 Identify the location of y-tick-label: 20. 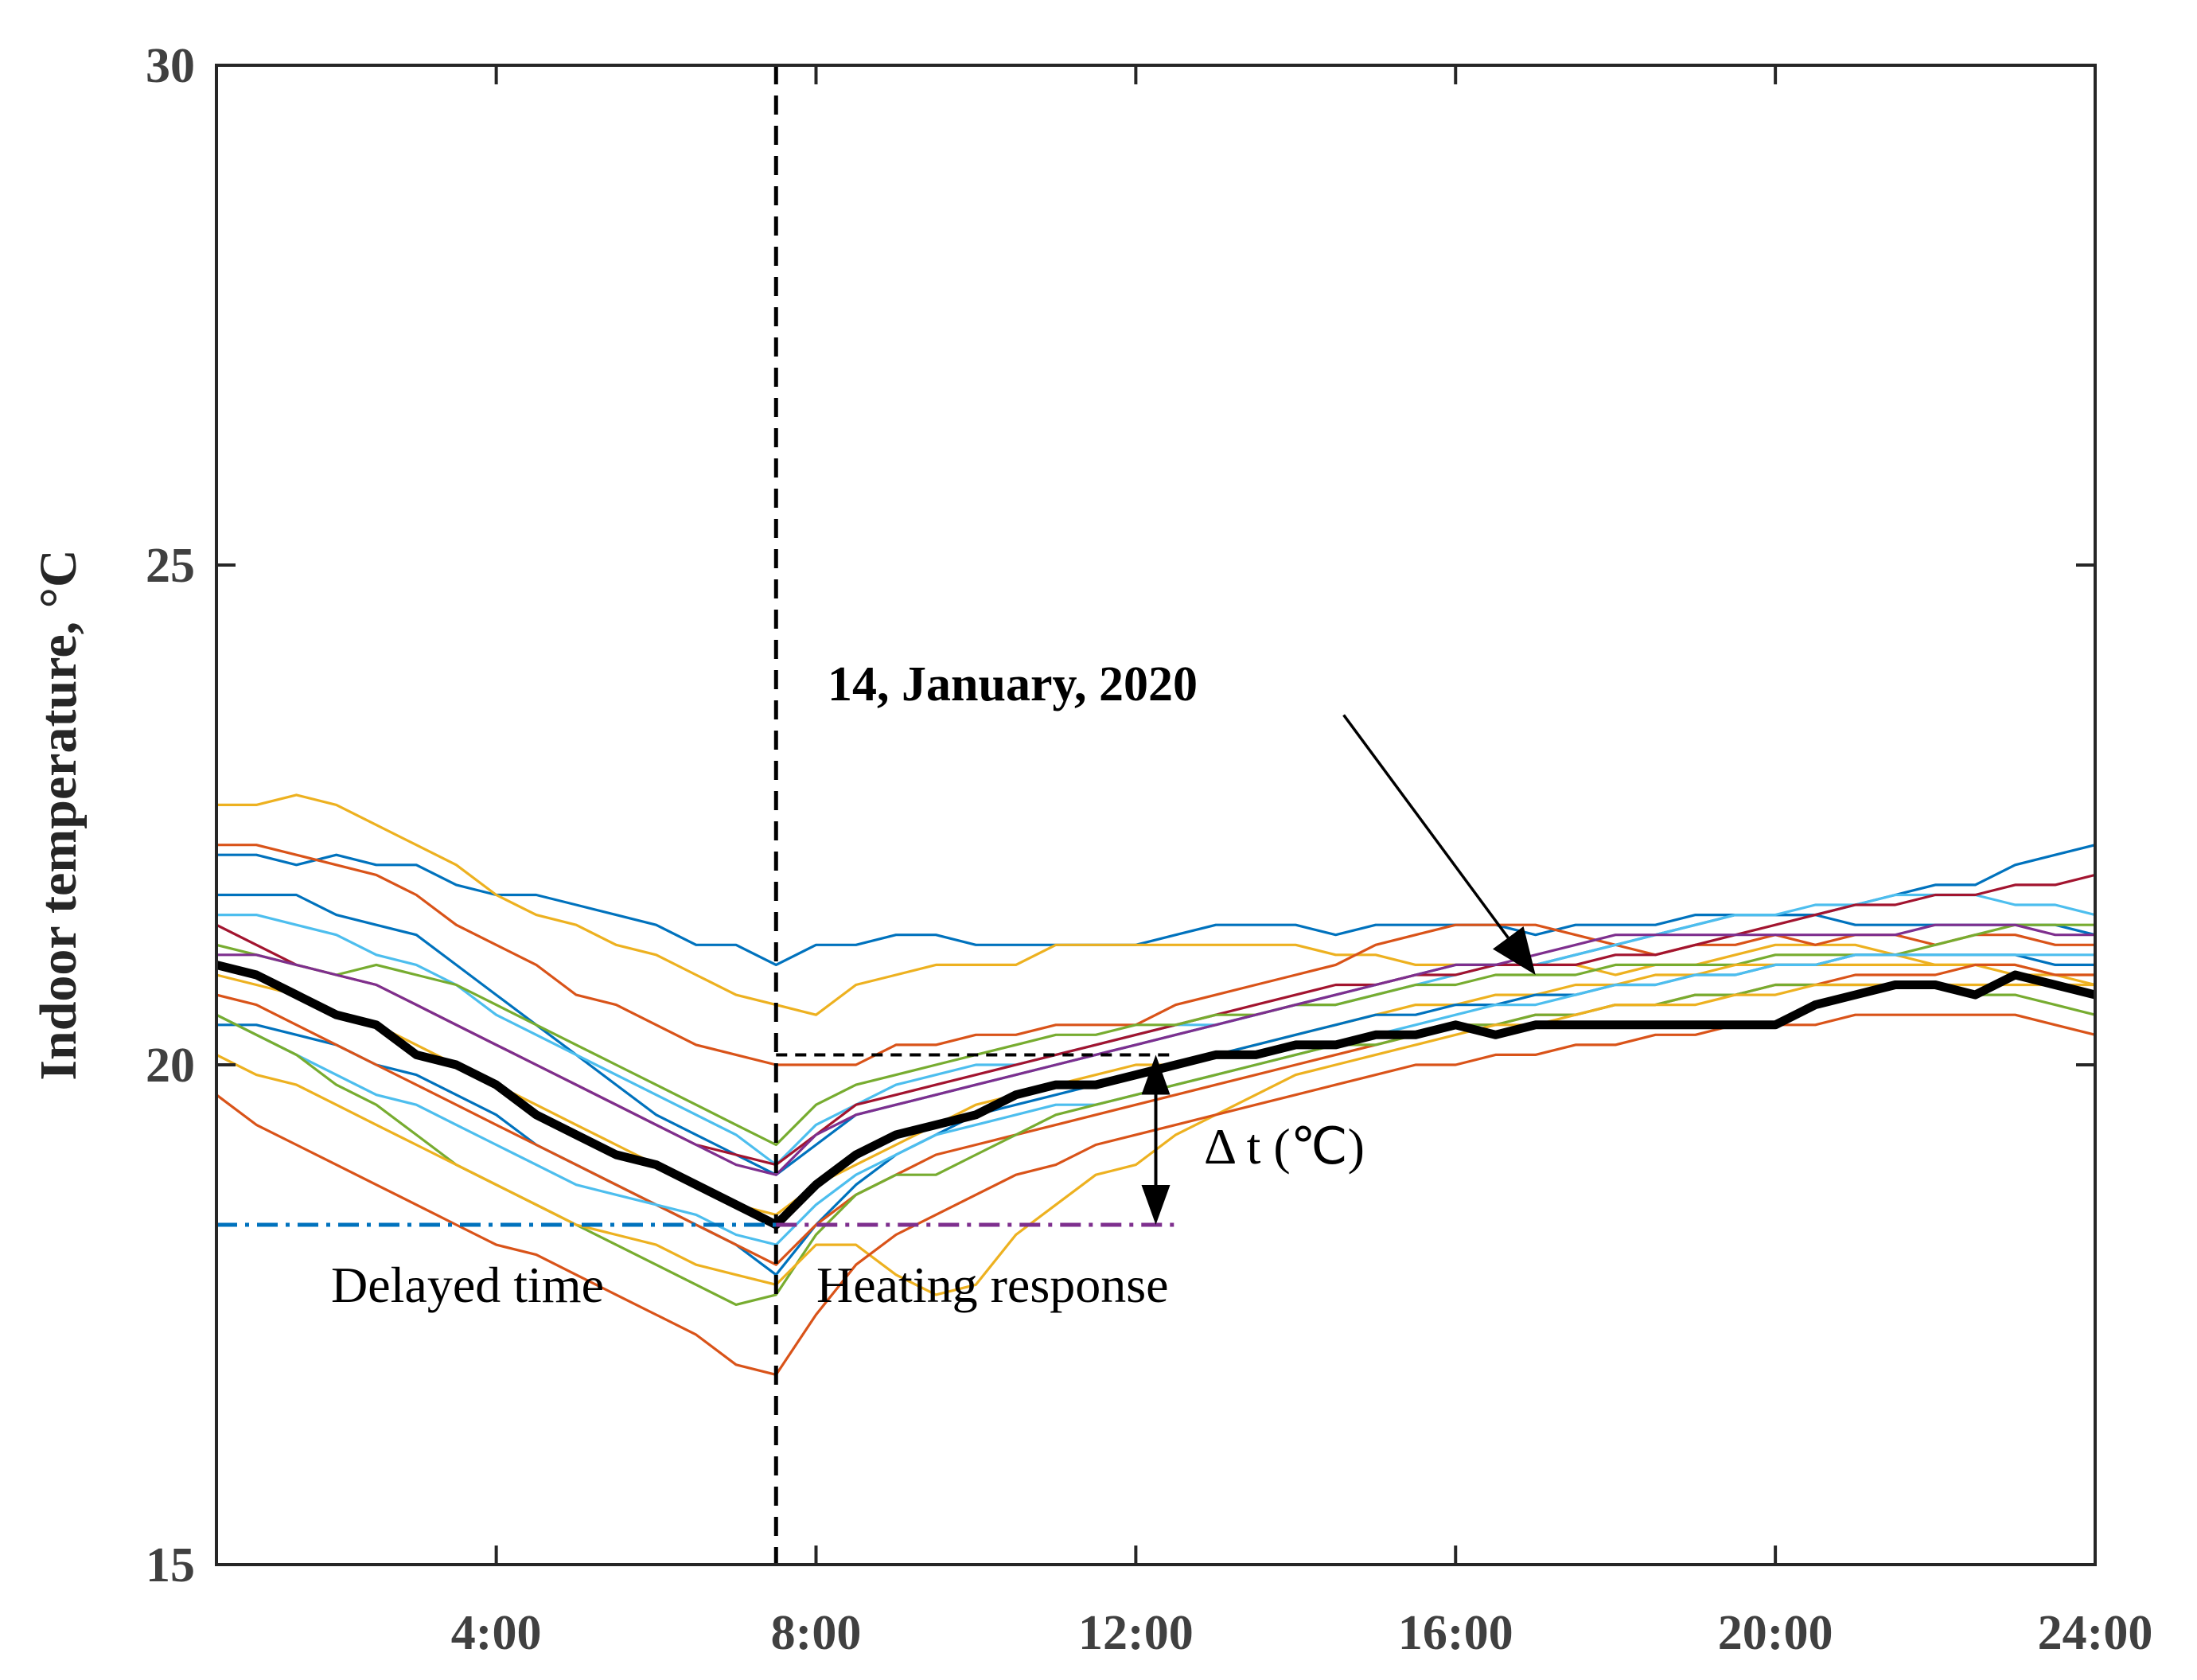
(170, 1066).